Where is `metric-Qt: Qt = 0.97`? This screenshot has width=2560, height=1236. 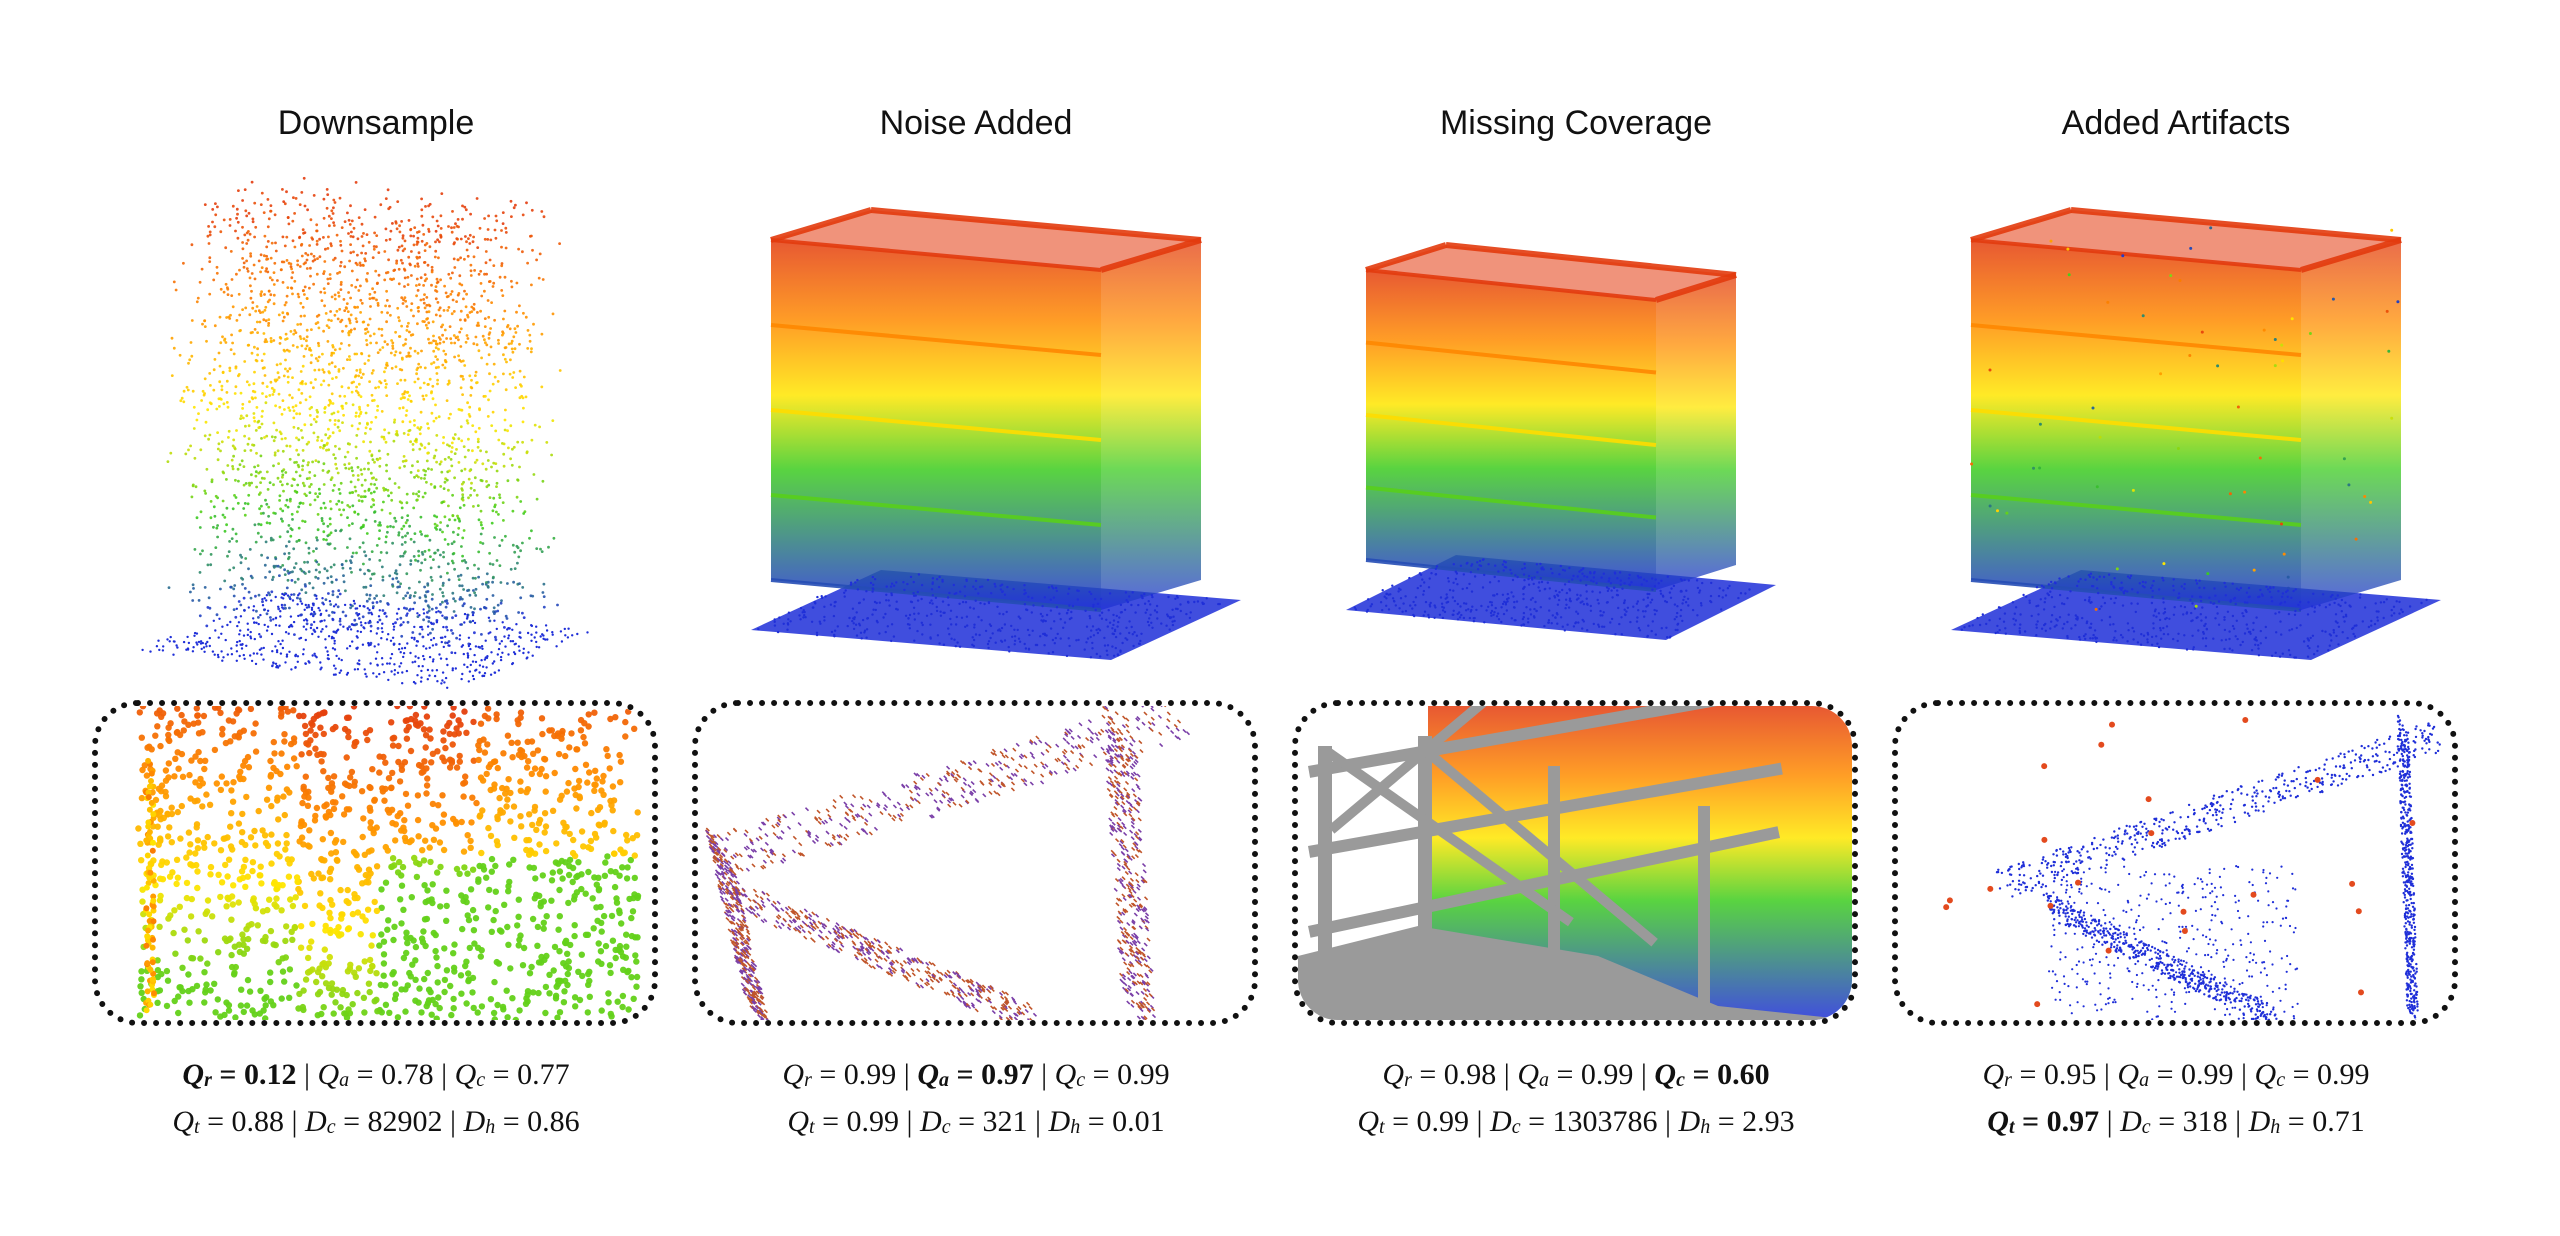
metric-Qt: Qt = 0.97 is located at coordinates (2043, 1121).